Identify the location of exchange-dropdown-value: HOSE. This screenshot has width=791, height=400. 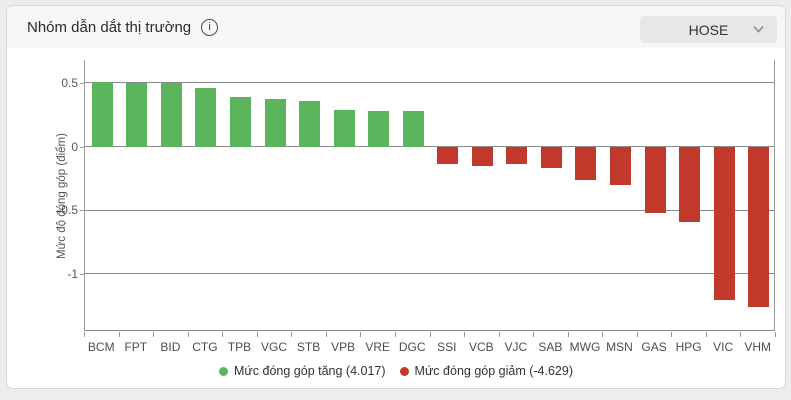
(708, 29).